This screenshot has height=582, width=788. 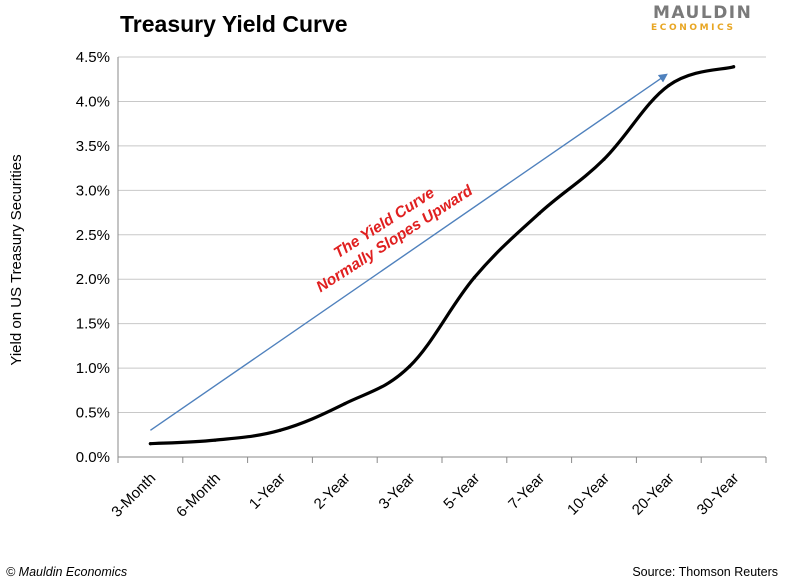 I want to click on data-point-3-year, so click(x=410, y=366).